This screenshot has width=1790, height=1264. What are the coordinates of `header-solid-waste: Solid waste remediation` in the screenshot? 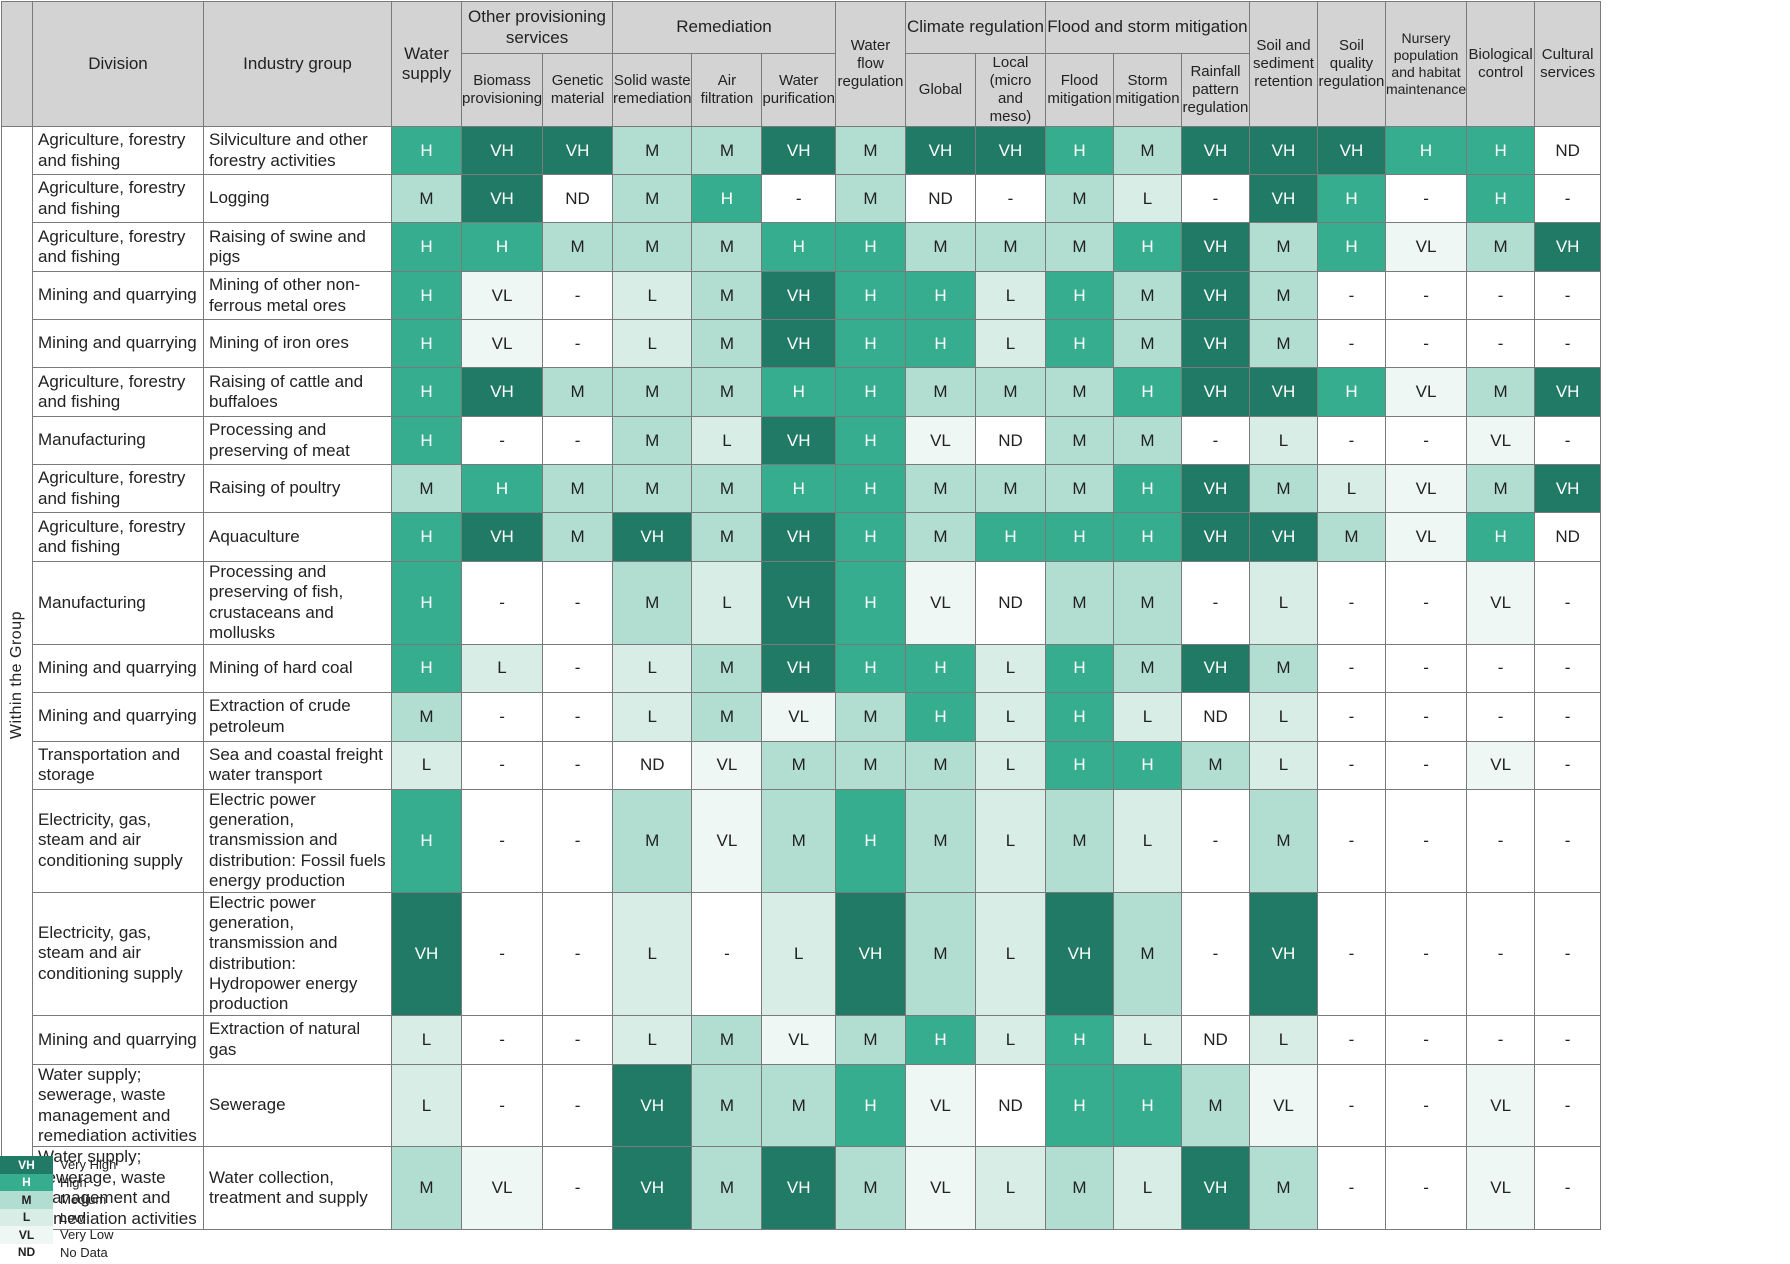 It's located at (652, 90).